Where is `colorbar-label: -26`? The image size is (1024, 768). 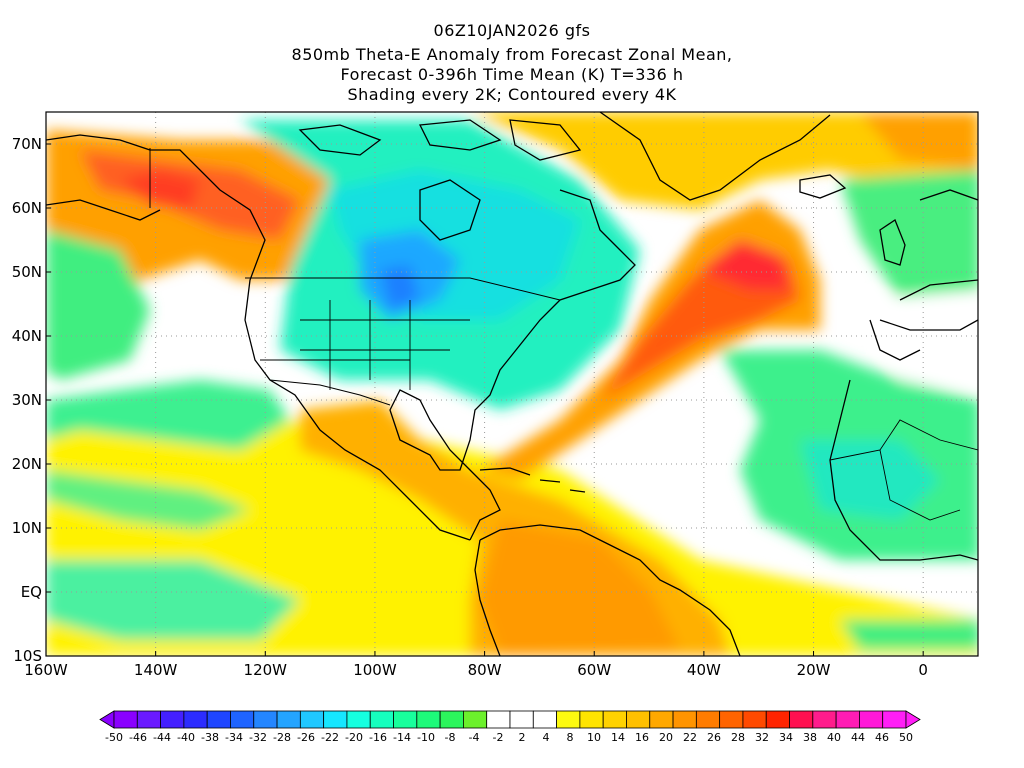
colorbar-label: -26 is located at coordinates (306, 737).